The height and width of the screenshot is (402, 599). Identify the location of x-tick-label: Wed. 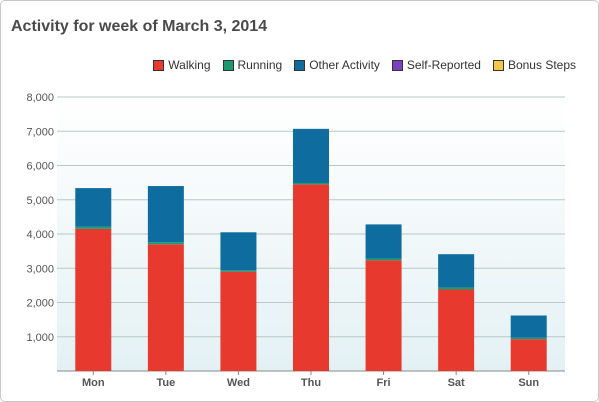
(238, 383).